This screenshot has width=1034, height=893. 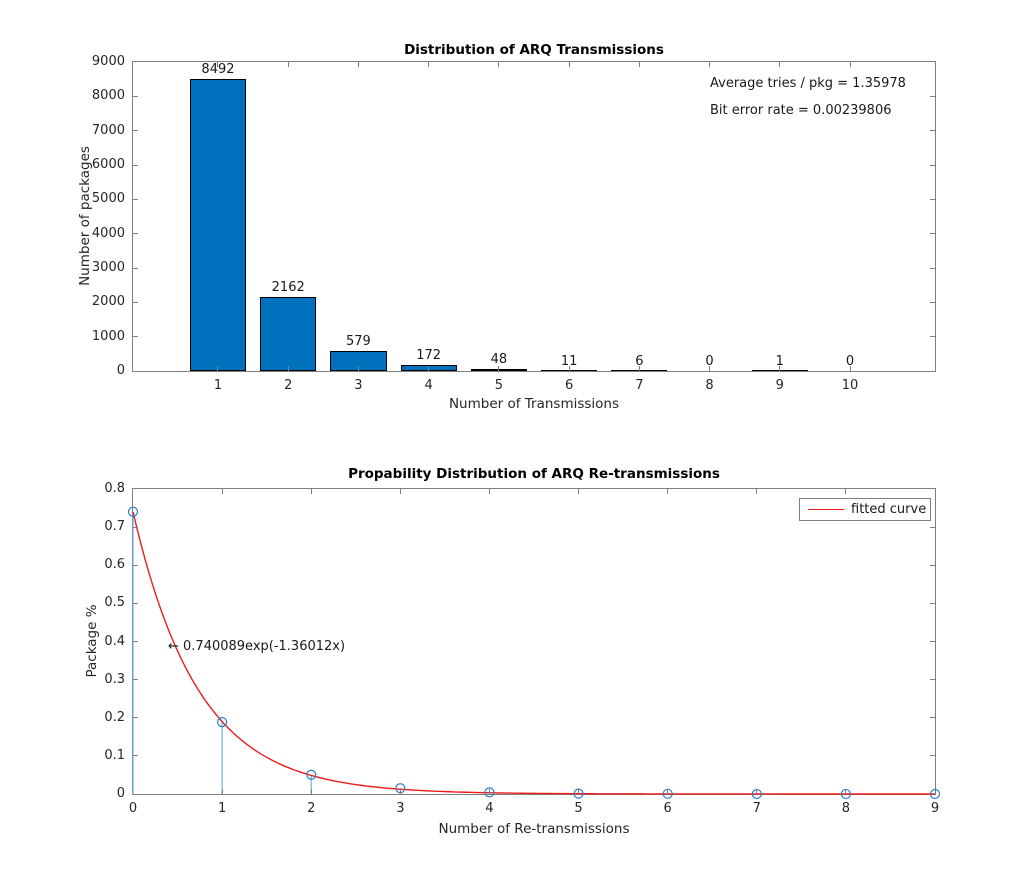 I want to click on y-tick-label: 2000, so click(x=108, y=302).